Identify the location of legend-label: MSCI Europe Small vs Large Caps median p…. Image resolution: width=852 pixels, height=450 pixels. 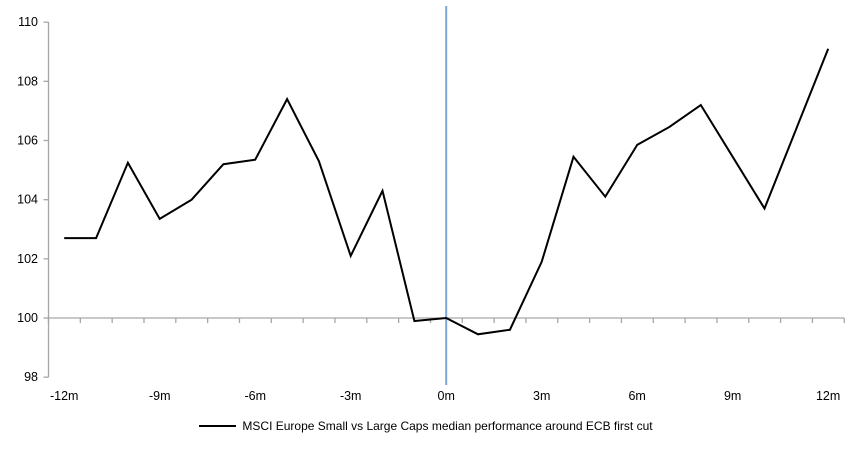
(447, 426).